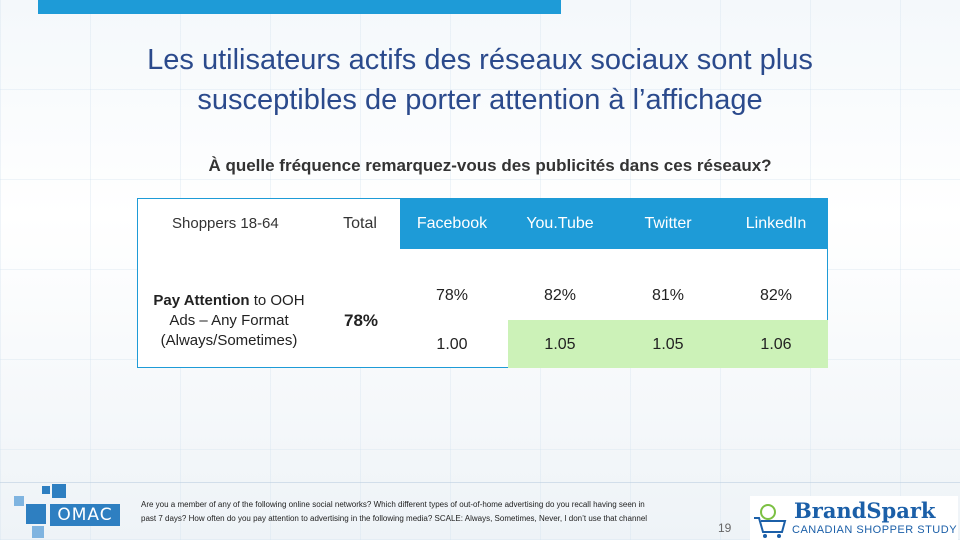 The width and height of the screenshot is (960, 540). Describe the element at coordinates (225, 223) in the screenshot. I see `header-shoppers: Shoppers 18-64` at that location.